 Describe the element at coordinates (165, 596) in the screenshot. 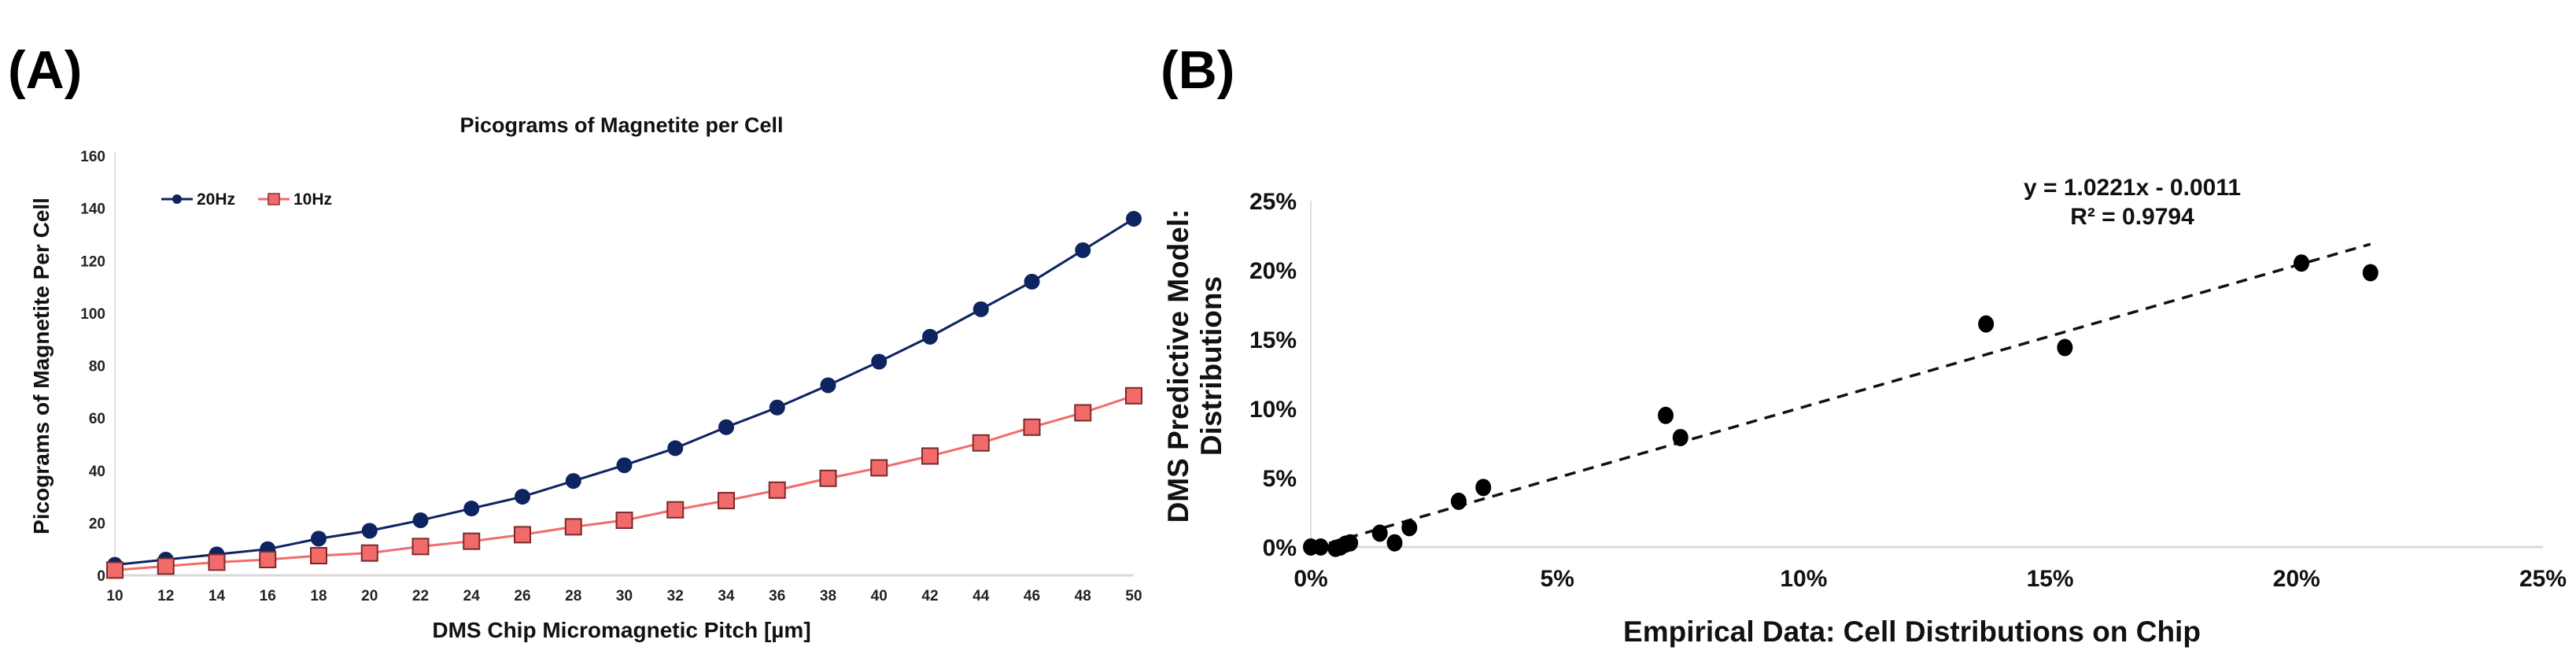

I see `x-tick-label: 12` at that location.